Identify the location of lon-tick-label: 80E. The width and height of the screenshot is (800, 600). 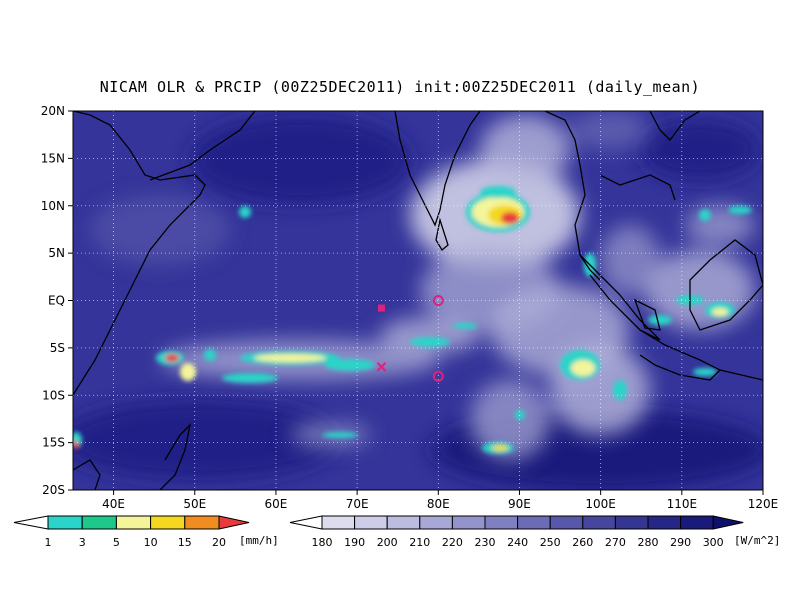
(438, 504).